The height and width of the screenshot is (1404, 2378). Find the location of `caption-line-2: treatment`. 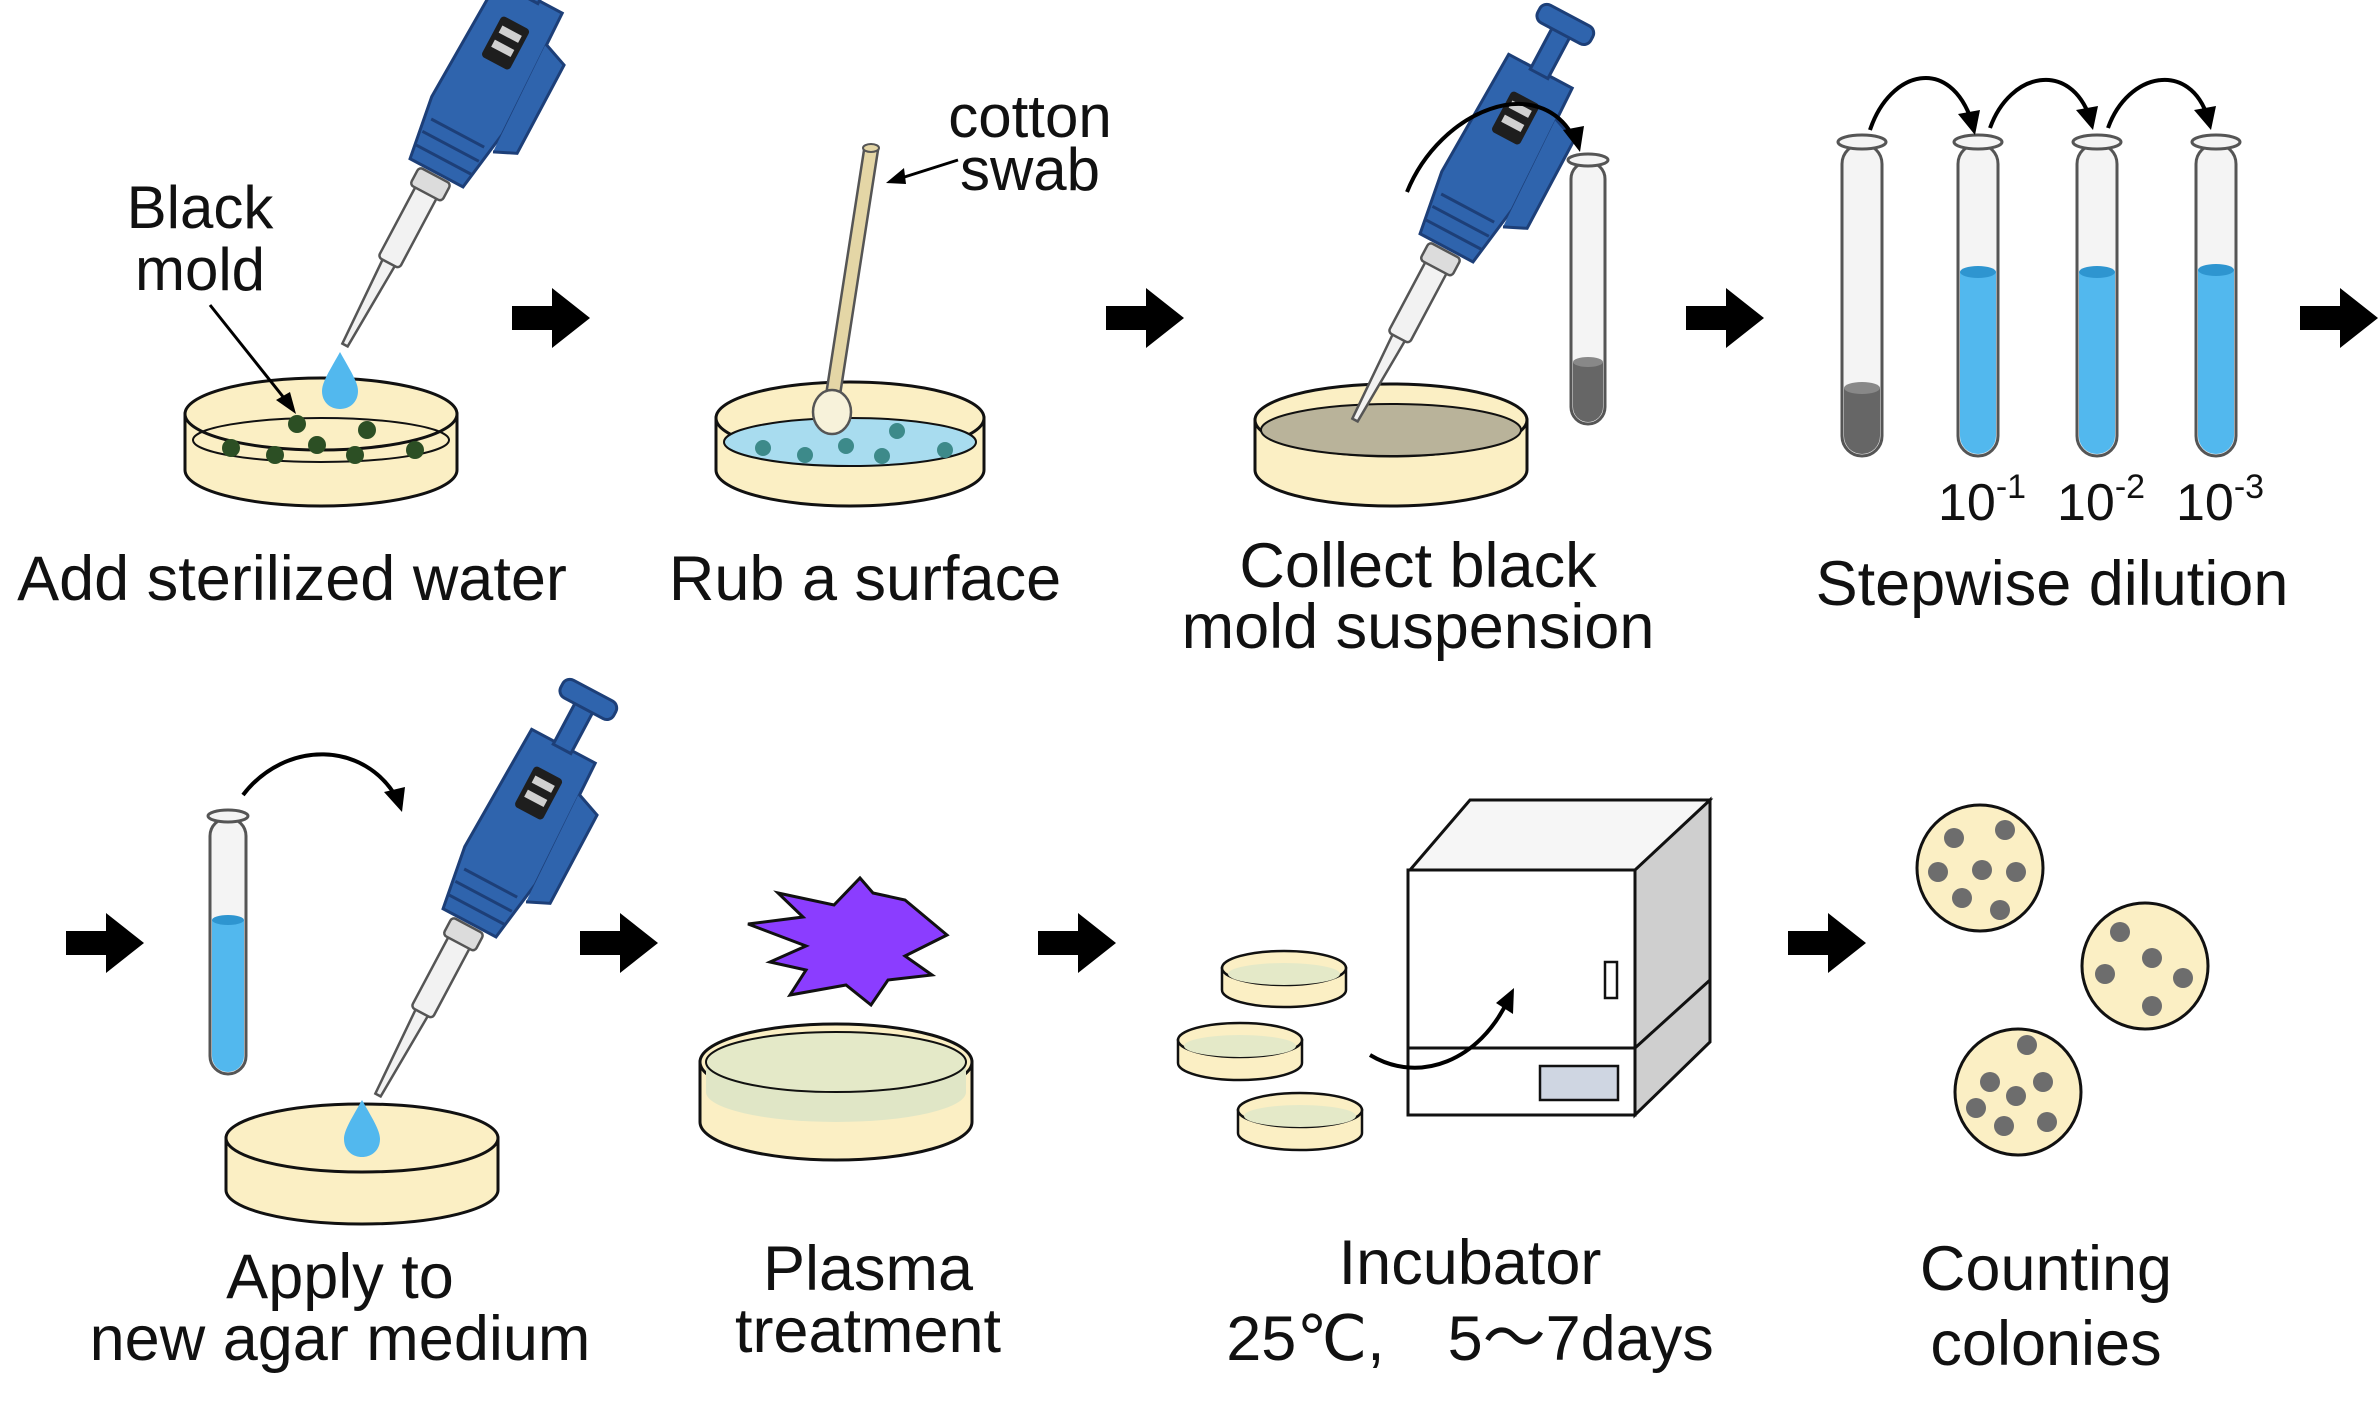

caption-line-2: treatment is located at coordinates (868, 1331).